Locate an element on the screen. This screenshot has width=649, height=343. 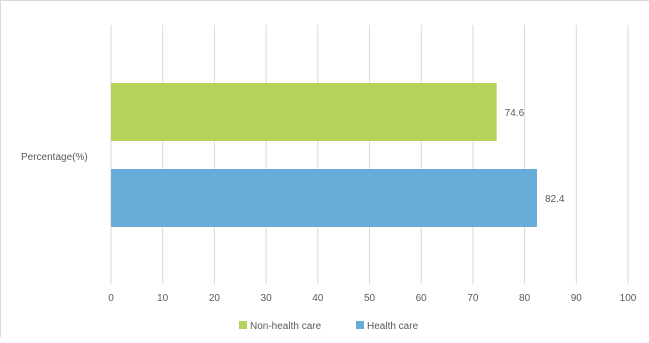
bar-non-health-care is located at coordinates (304, 112).